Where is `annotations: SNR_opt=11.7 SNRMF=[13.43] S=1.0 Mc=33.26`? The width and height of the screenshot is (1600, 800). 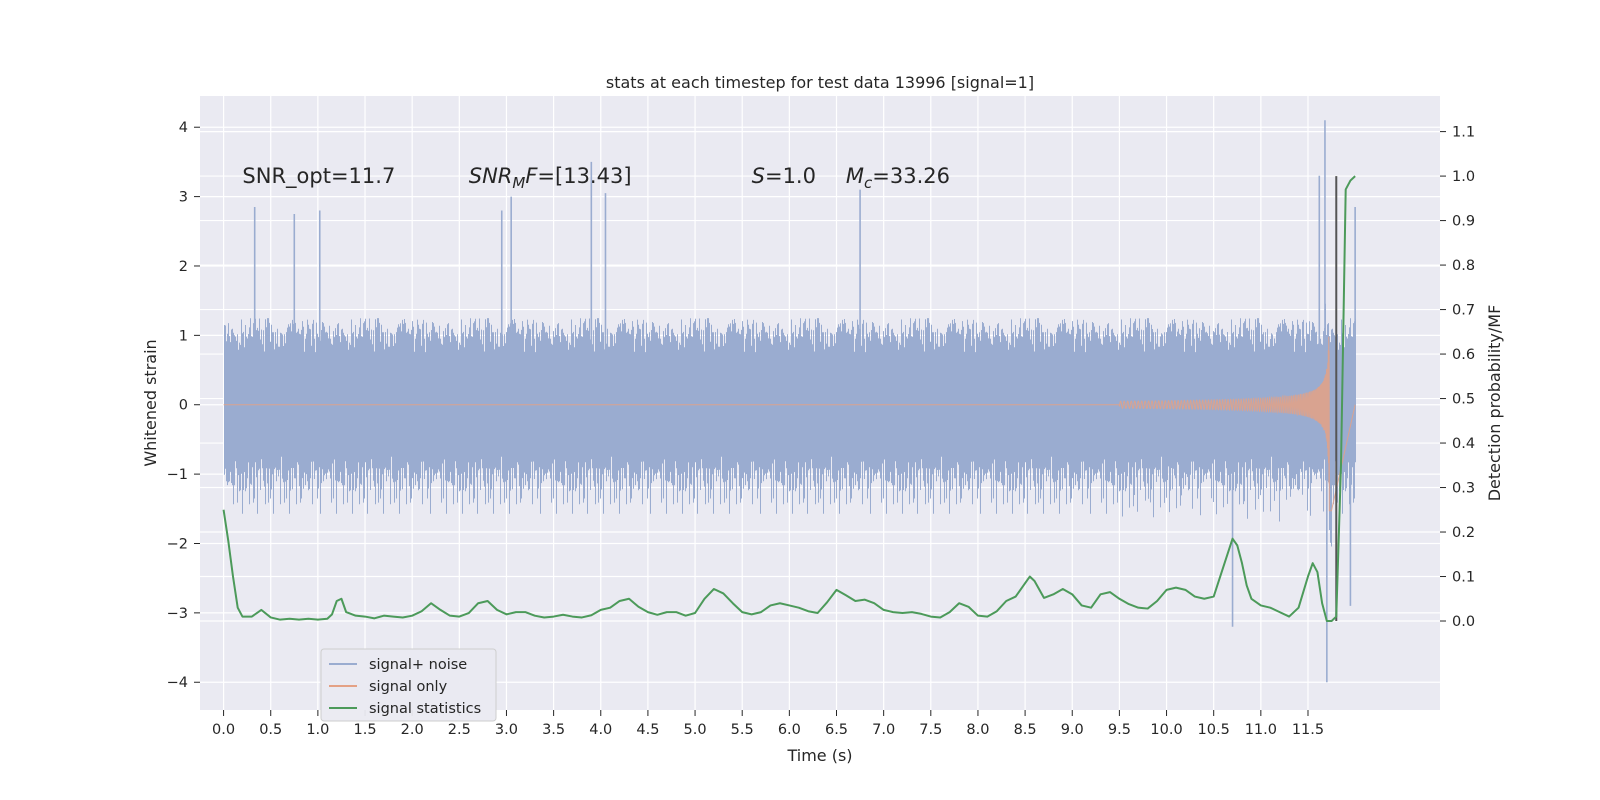
annotations: SNR_opt=11.7 SNRMF=[13.43] S=1.0 Mc=33.26 is located at coordinates (596, 178).